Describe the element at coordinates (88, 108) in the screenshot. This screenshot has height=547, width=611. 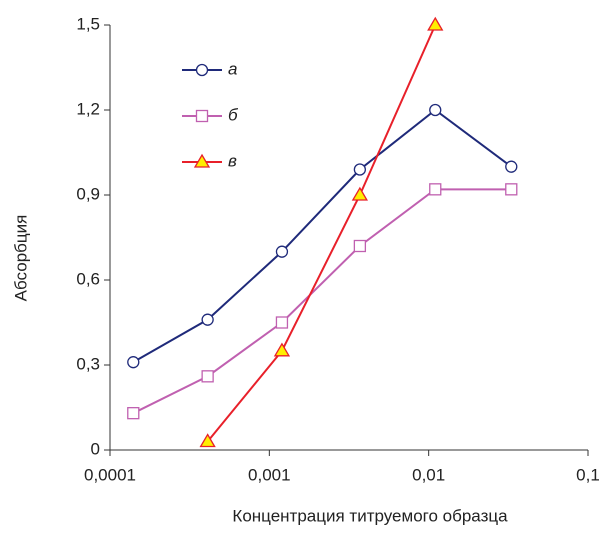
I see `y-tick-label: 1,2` at that location.